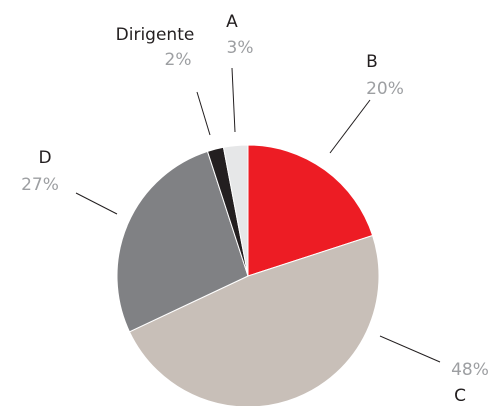  I want to click on slice-label: A, so click(232, 22).